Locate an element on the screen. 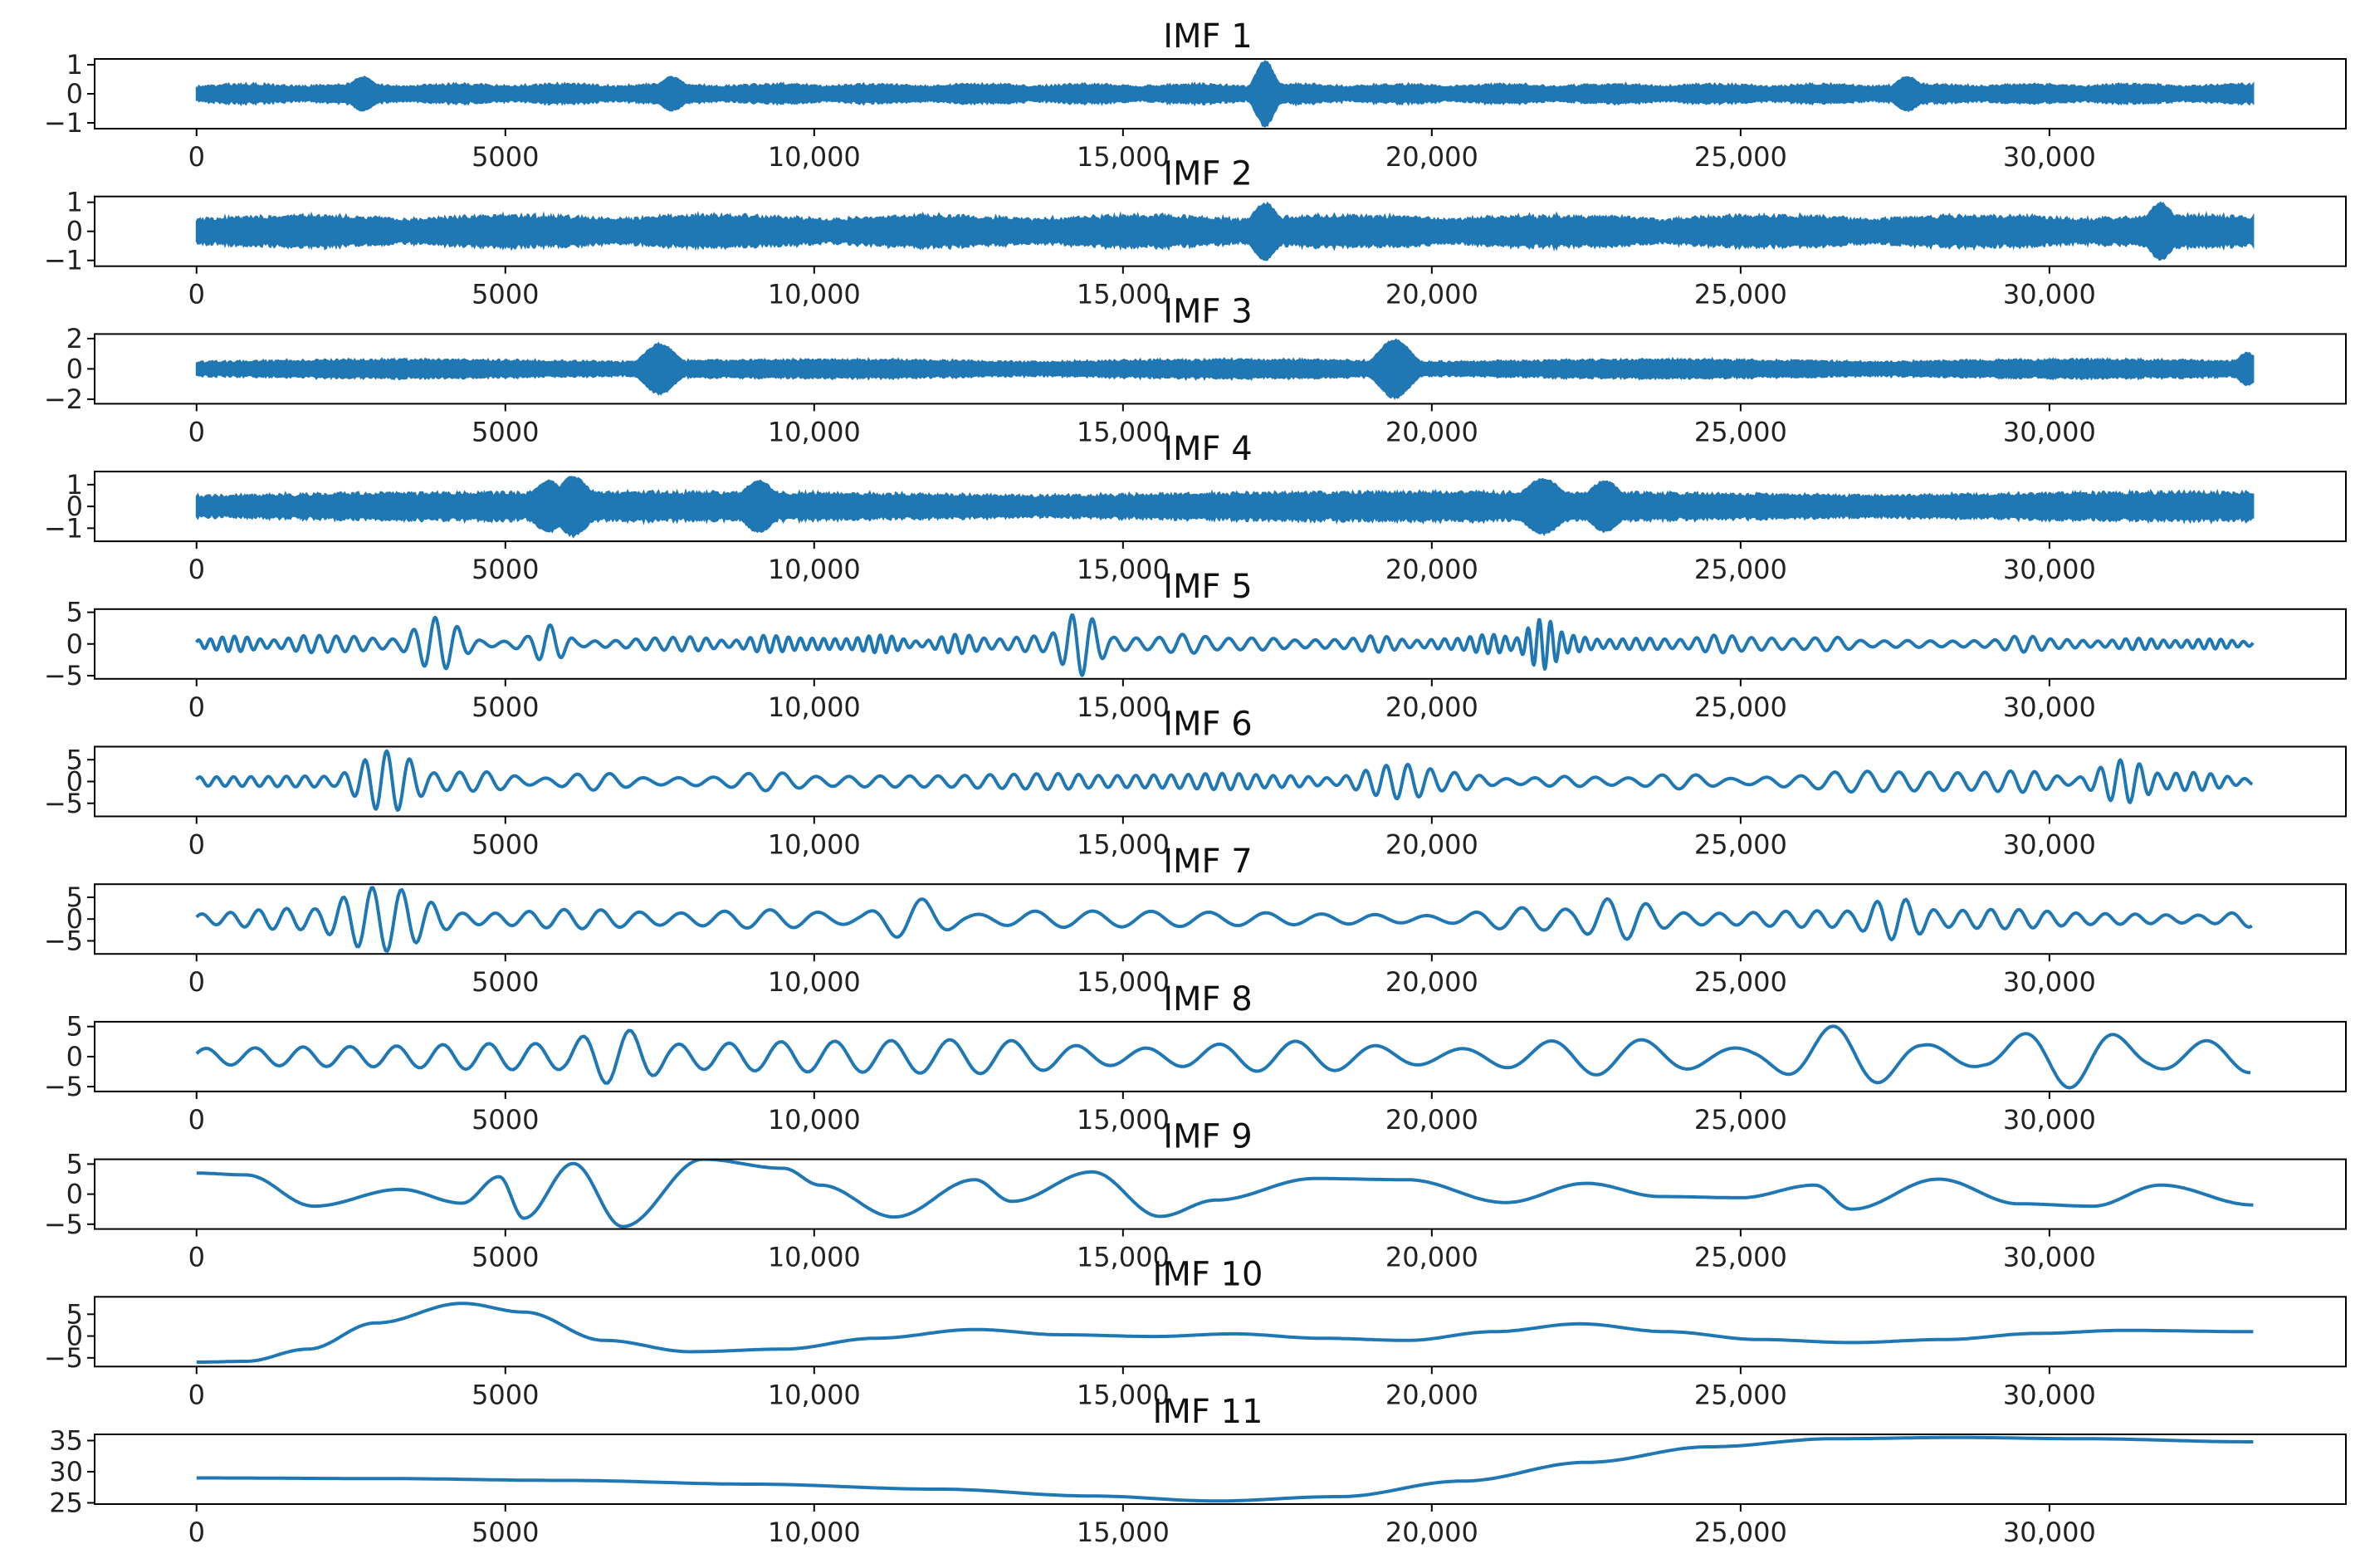  panel-title: IMF 3 is located at coordinates (1207, 311).